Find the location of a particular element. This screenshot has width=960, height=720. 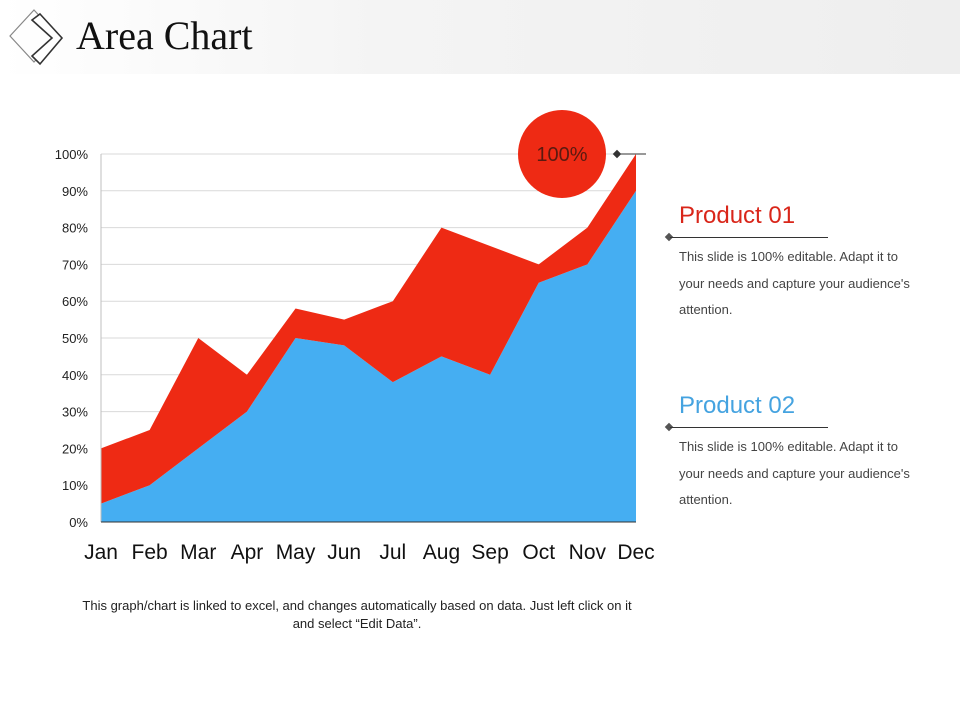

x-tick-label: Jun is located at coordinates (344, 552).